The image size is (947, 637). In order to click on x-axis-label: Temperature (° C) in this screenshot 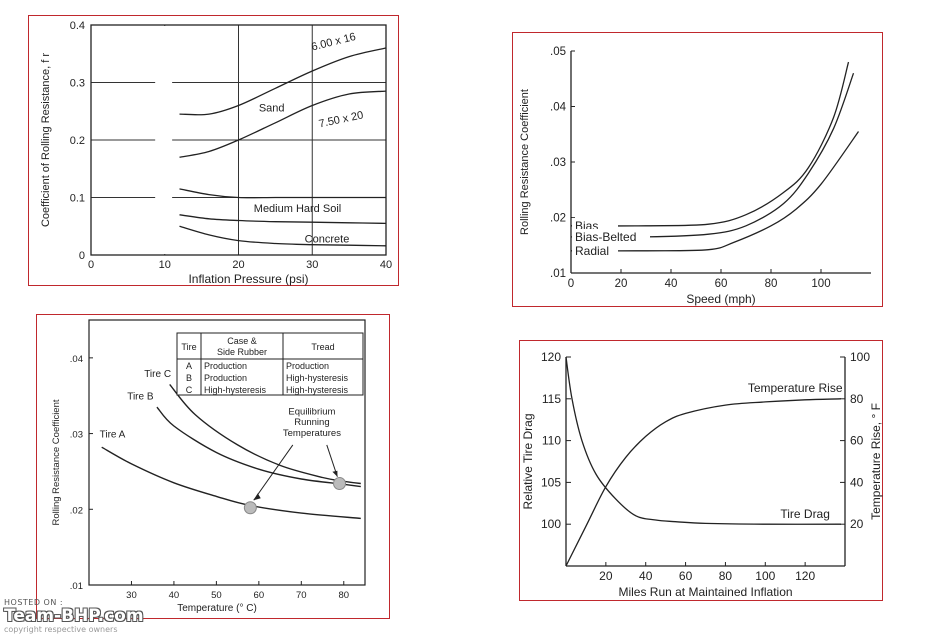, I will do `click(217, 608)`.